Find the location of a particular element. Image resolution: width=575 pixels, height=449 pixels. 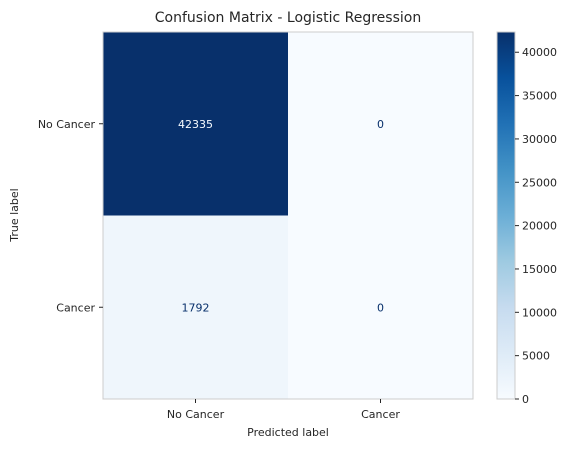

y-tick-label: No Cancer is located at coordinates (67, 124).